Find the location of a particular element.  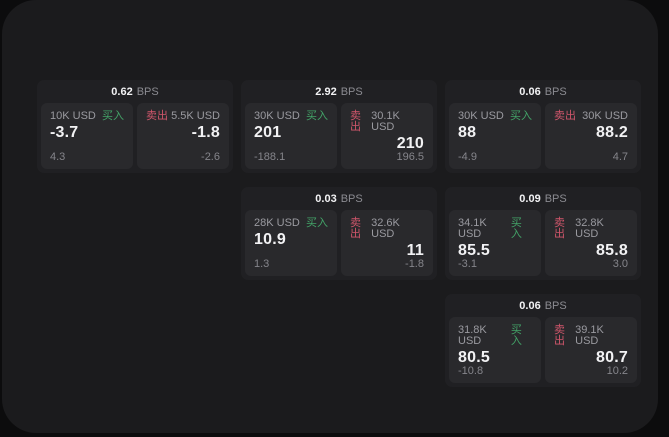

sell-price: 88.2 is located at coordinates (612, 132).